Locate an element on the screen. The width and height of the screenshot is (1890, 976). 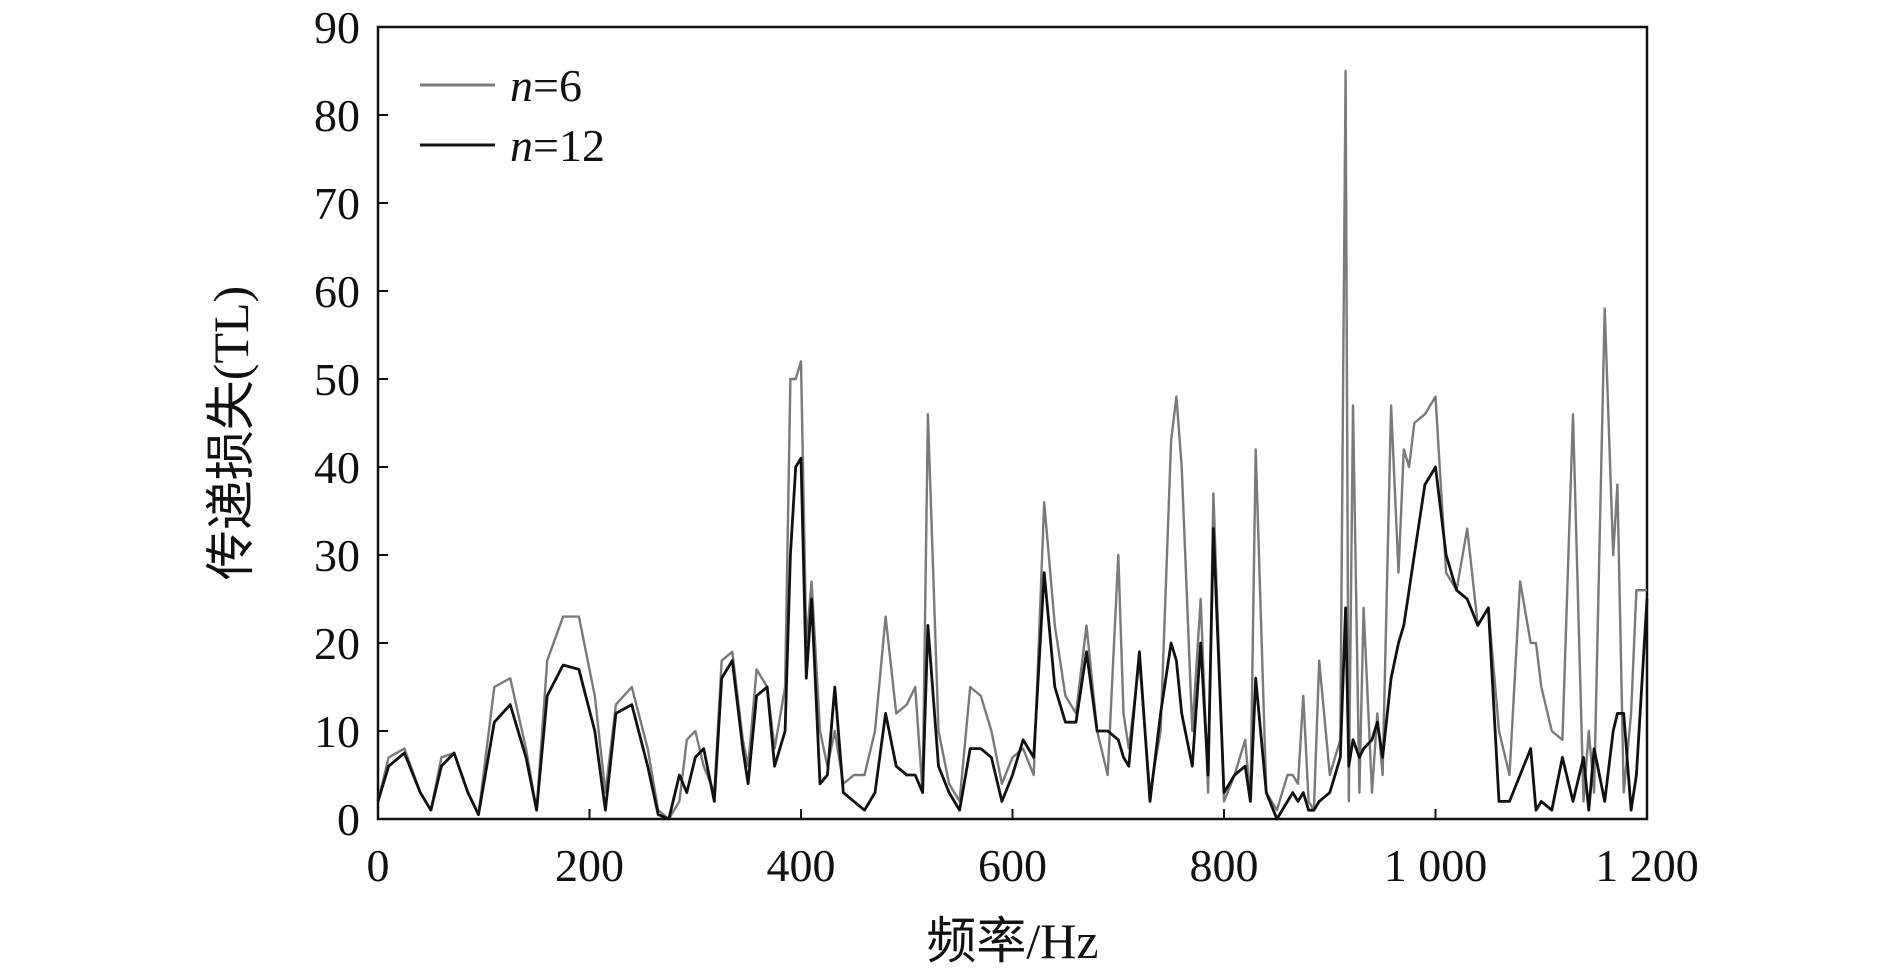
x-axis: 0 200 400 600 800 1 000 1 200 is located at coordinates (1033, 850).